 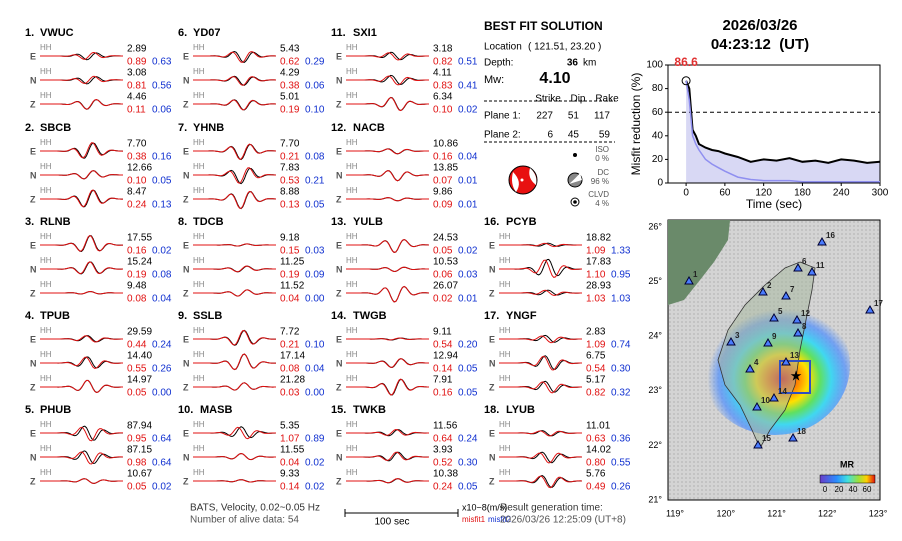 I want to click on depth-label: Depth:, so click(x=498, y=63).